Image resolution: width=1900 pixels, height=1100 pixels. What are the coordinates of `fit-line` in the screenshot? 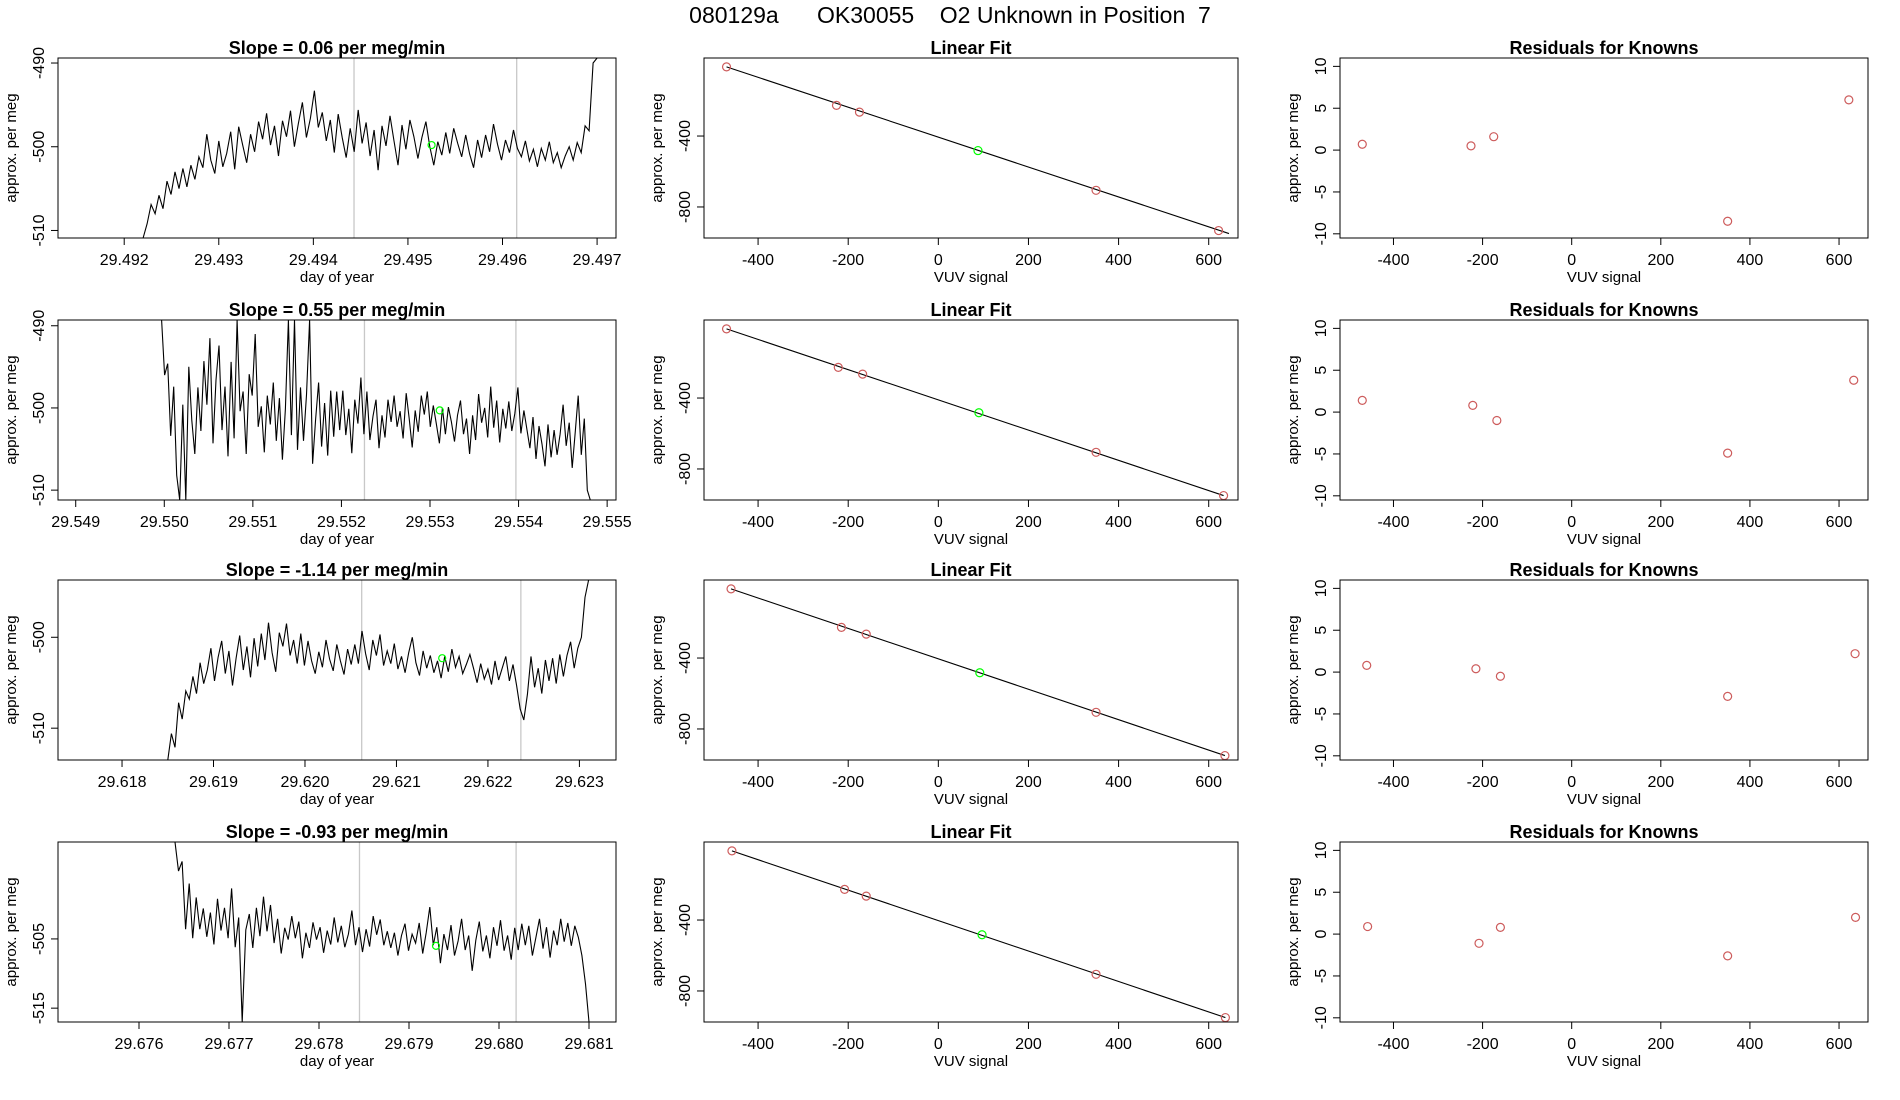 It's located at (978, 150).